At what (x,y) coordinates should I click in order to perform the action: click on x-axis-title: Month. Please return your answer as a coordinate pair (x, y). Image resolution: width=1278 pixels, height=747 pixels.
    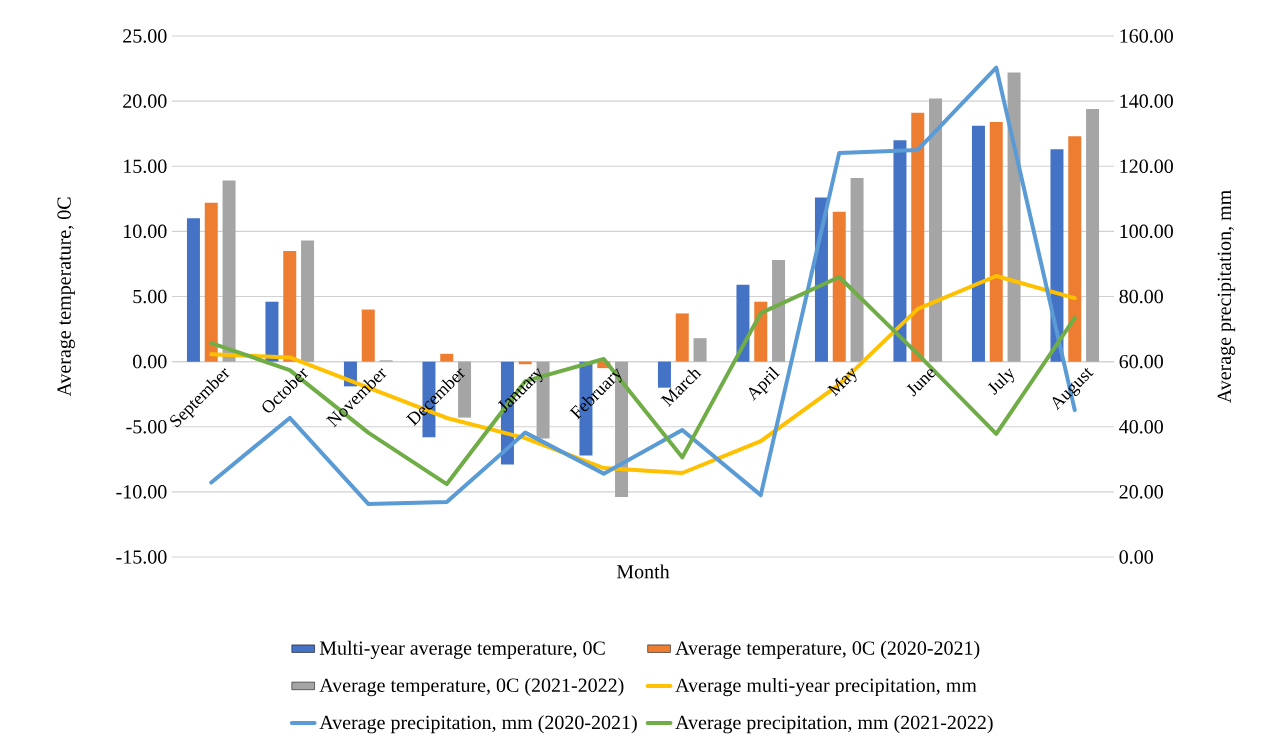
    Looking at the image, I should click on (643, 571).